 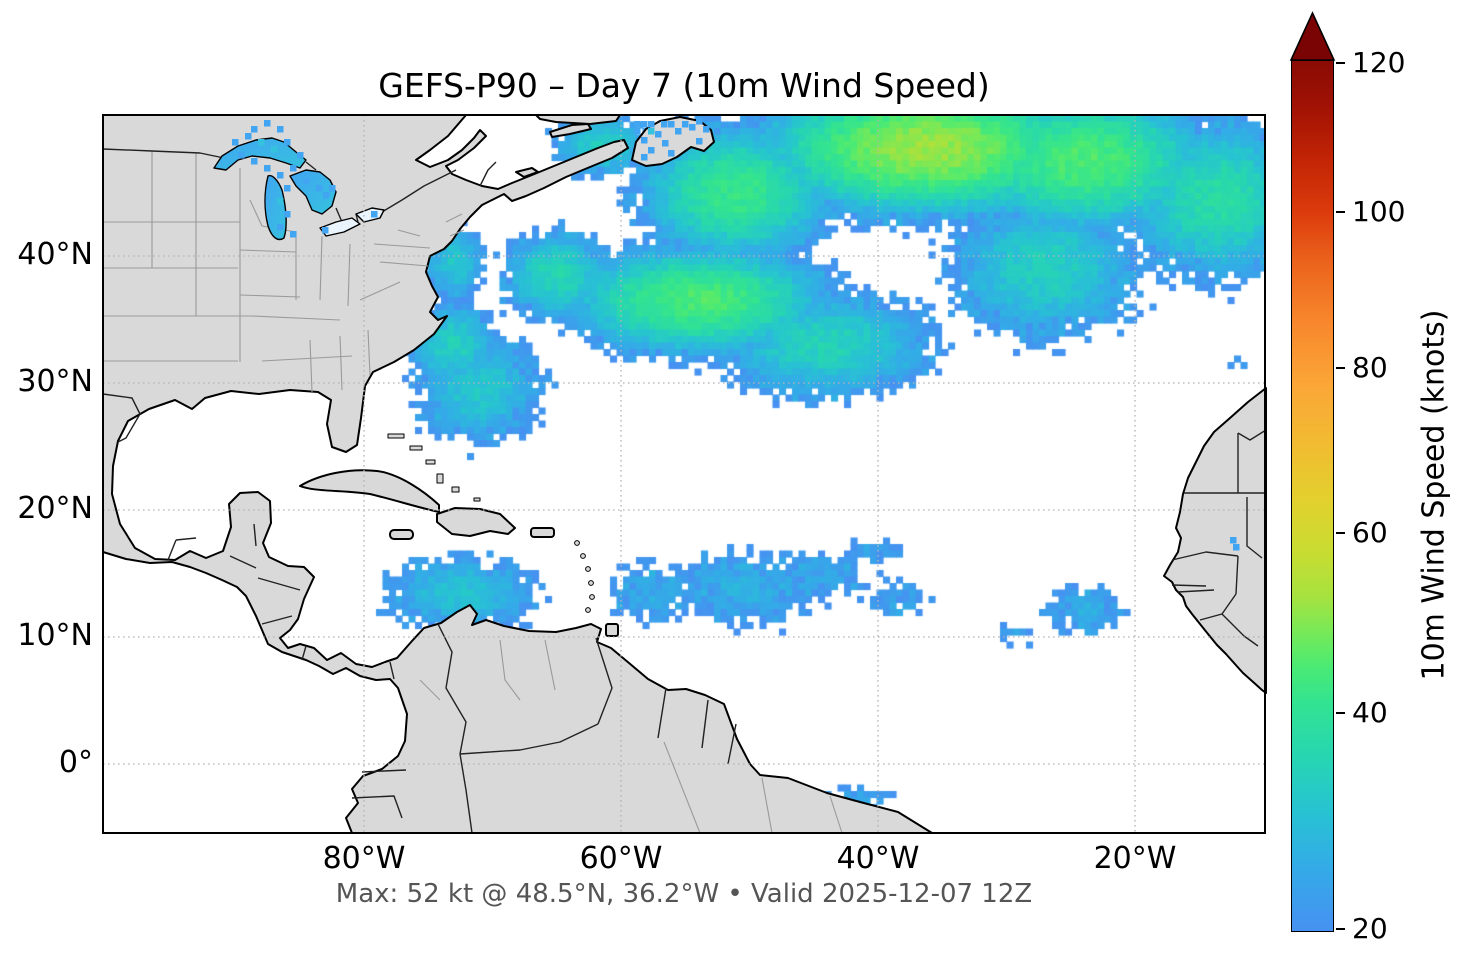 I want to click on lake-superior, so click(x=260, y=154).